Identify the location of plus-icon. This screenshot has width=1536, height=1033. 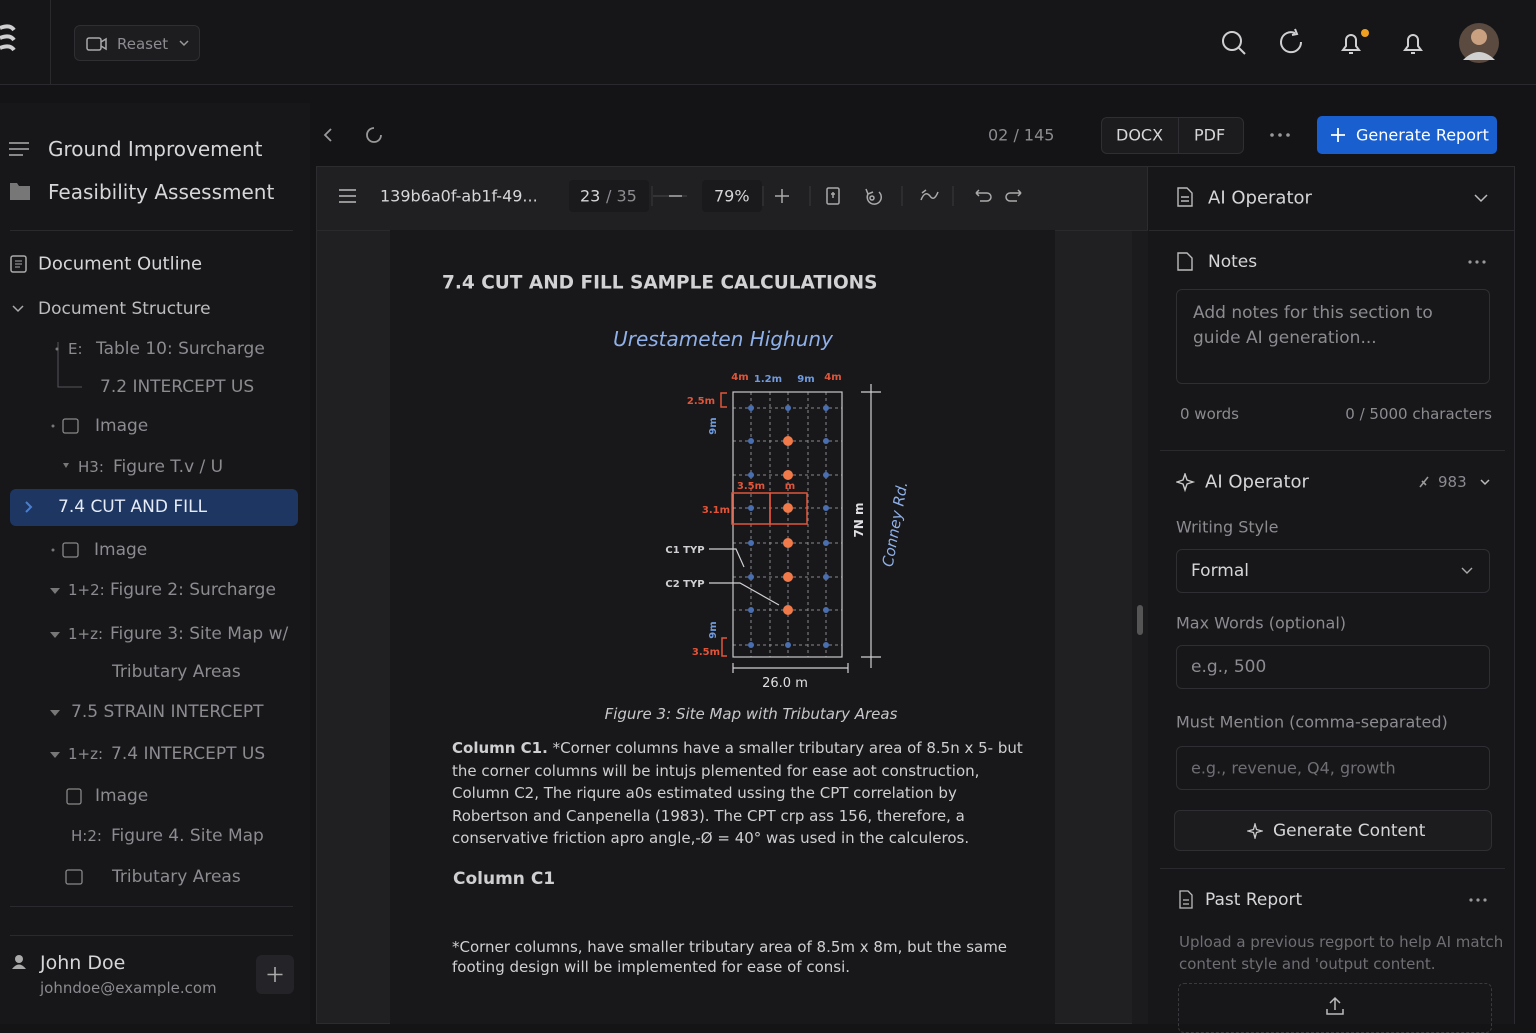
(1338, 135).